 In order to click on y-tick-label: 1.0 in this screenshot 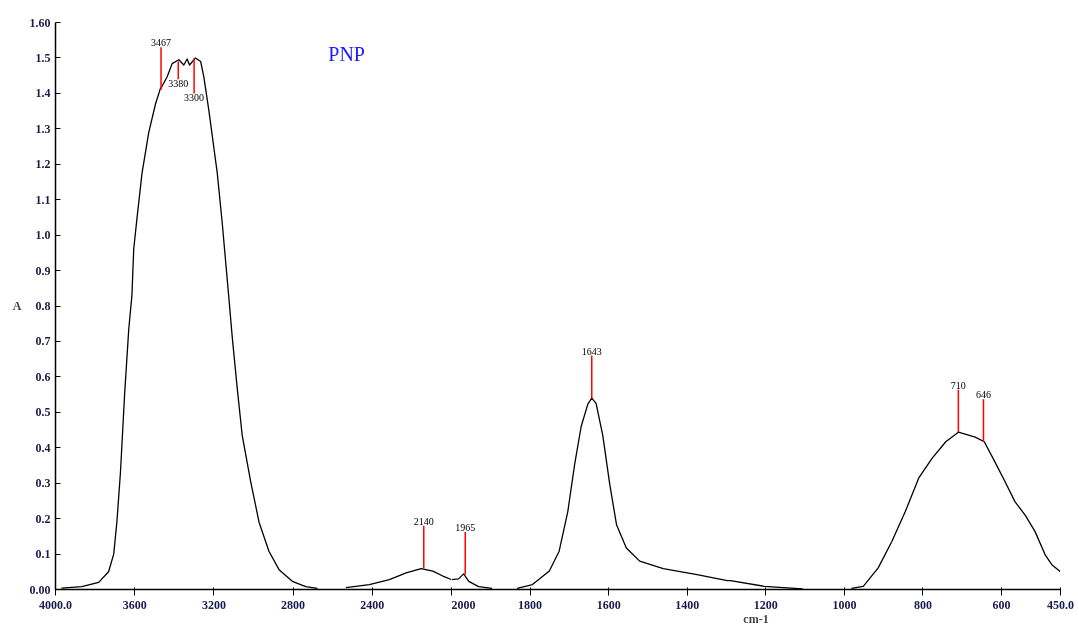, I will do `click(43, 235)`.